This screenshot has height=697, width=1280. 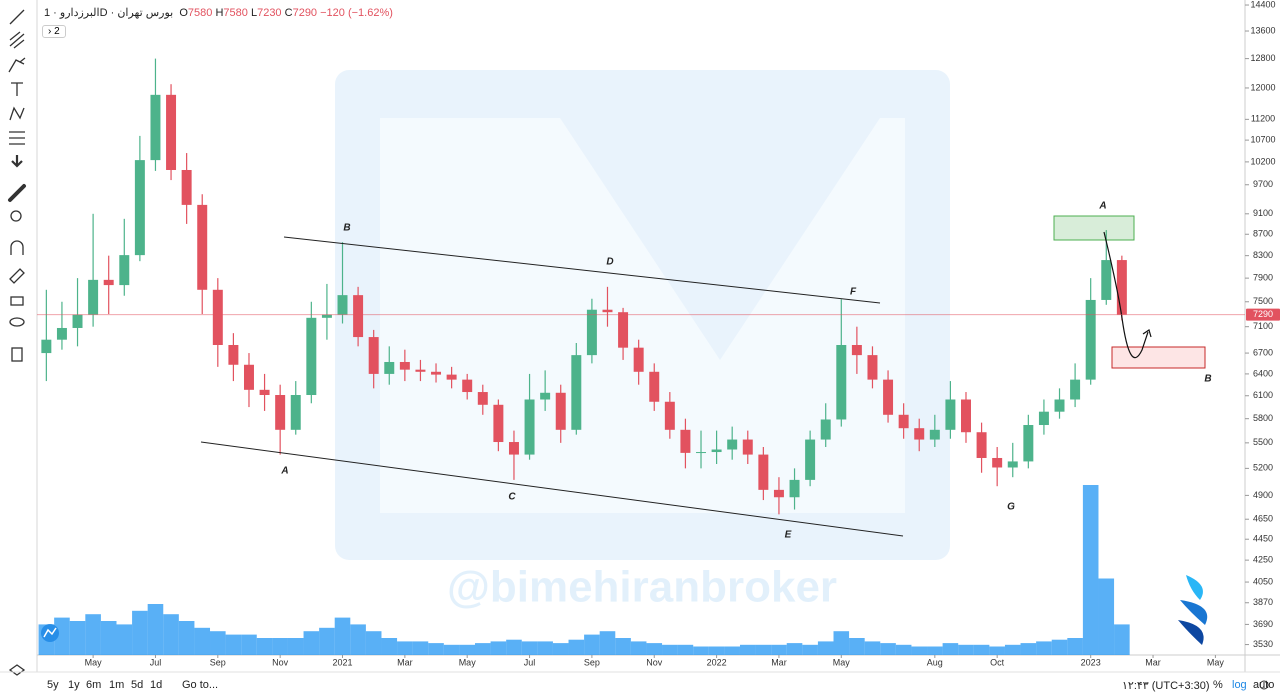 What do you see at coordinates (23, 338) in the screenshot?
I see `left-toolbar` at bounding box center [23, 338].